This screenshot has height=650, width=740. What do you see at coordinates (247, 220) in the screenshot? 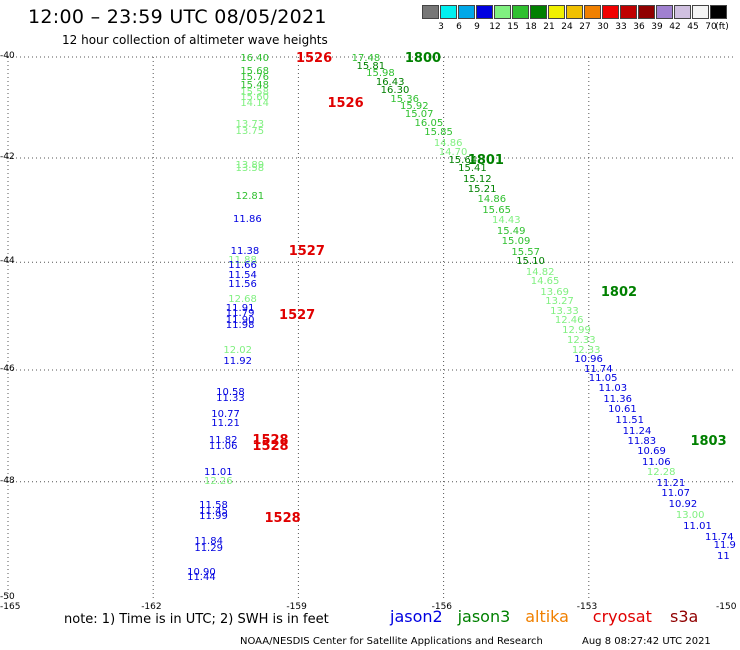
I see `wave-height-value: 11.86` at bounding box center [247, 220].